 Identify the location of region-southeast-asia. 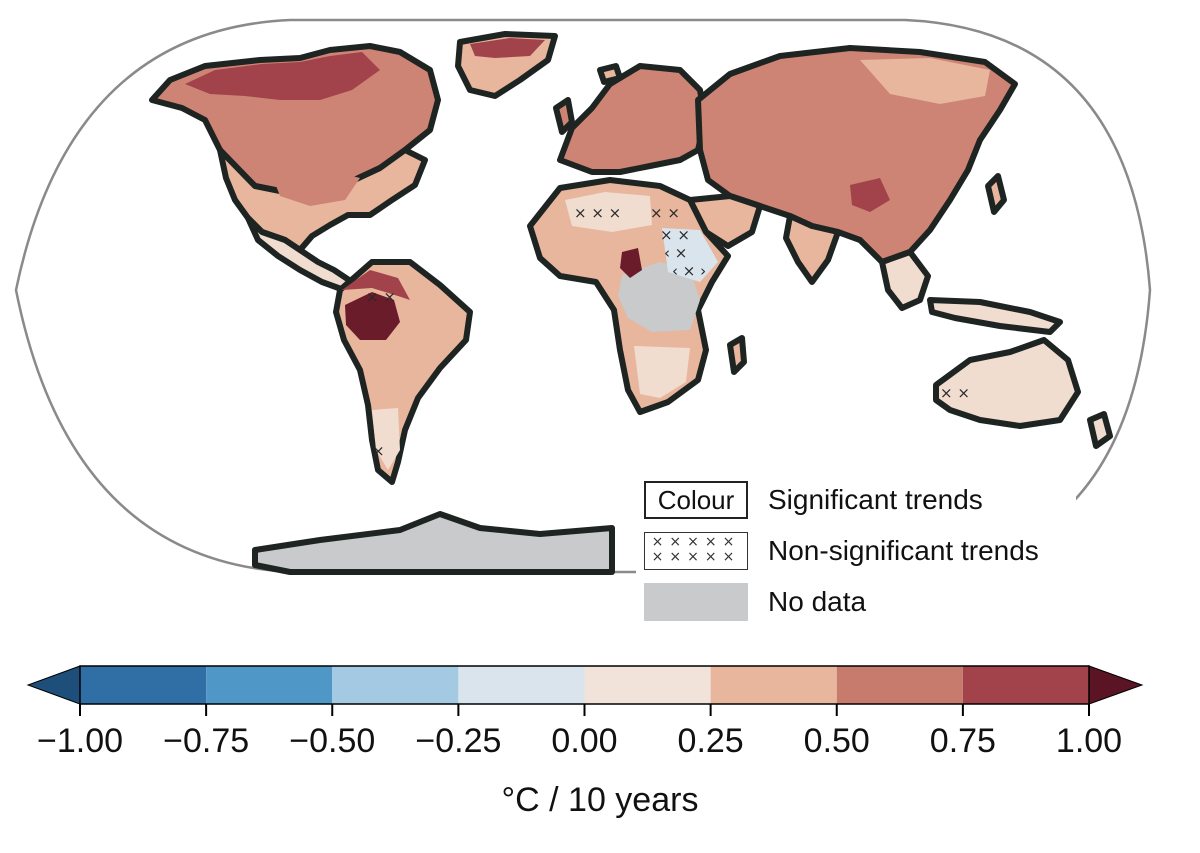
(905, 280).